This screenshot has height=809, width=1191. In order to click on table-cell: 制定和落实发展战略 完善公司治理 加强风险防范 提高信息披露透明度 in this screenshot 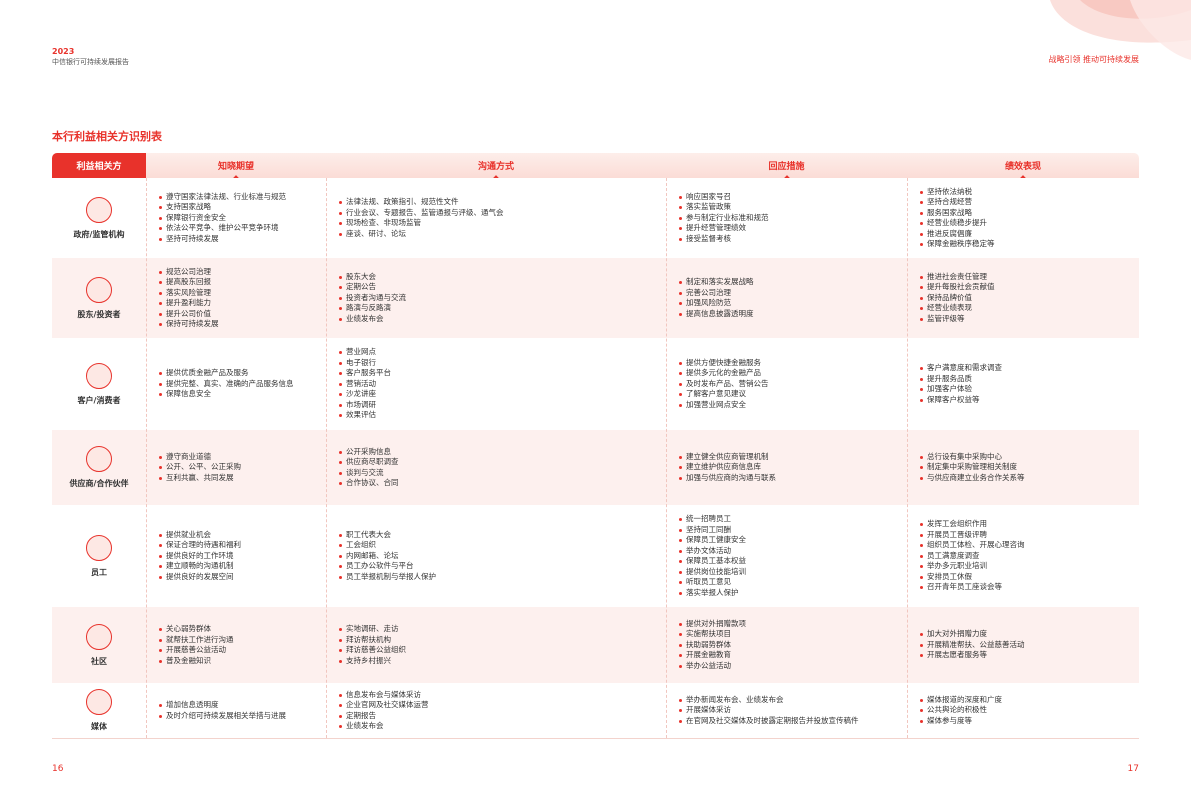, I will do `click(786, 298)`.